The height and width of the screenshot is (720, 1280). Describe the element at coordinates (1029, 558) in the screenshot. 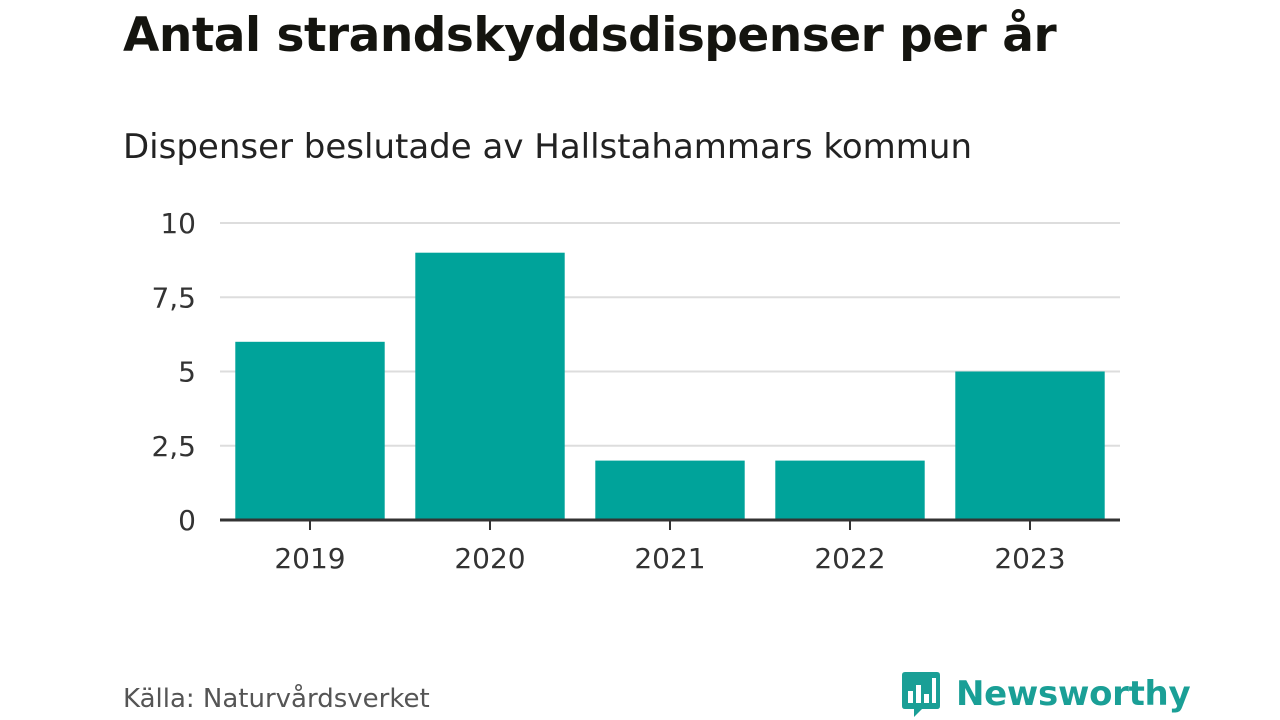

I see `x-tick-label: 2023` at that location.